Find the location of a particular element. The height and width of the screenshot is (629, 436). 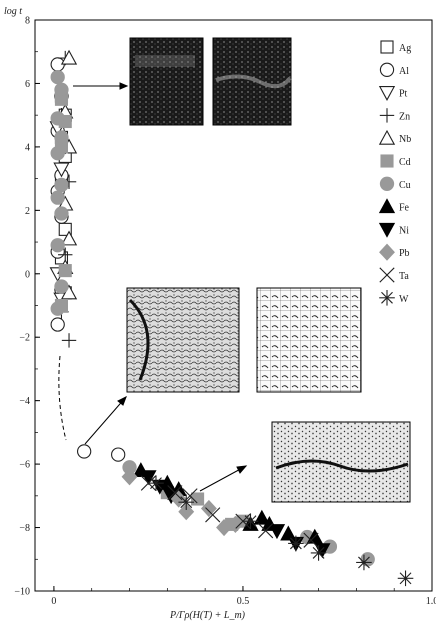

legend-label-zn: Zn is located at coordinates (404, 116).